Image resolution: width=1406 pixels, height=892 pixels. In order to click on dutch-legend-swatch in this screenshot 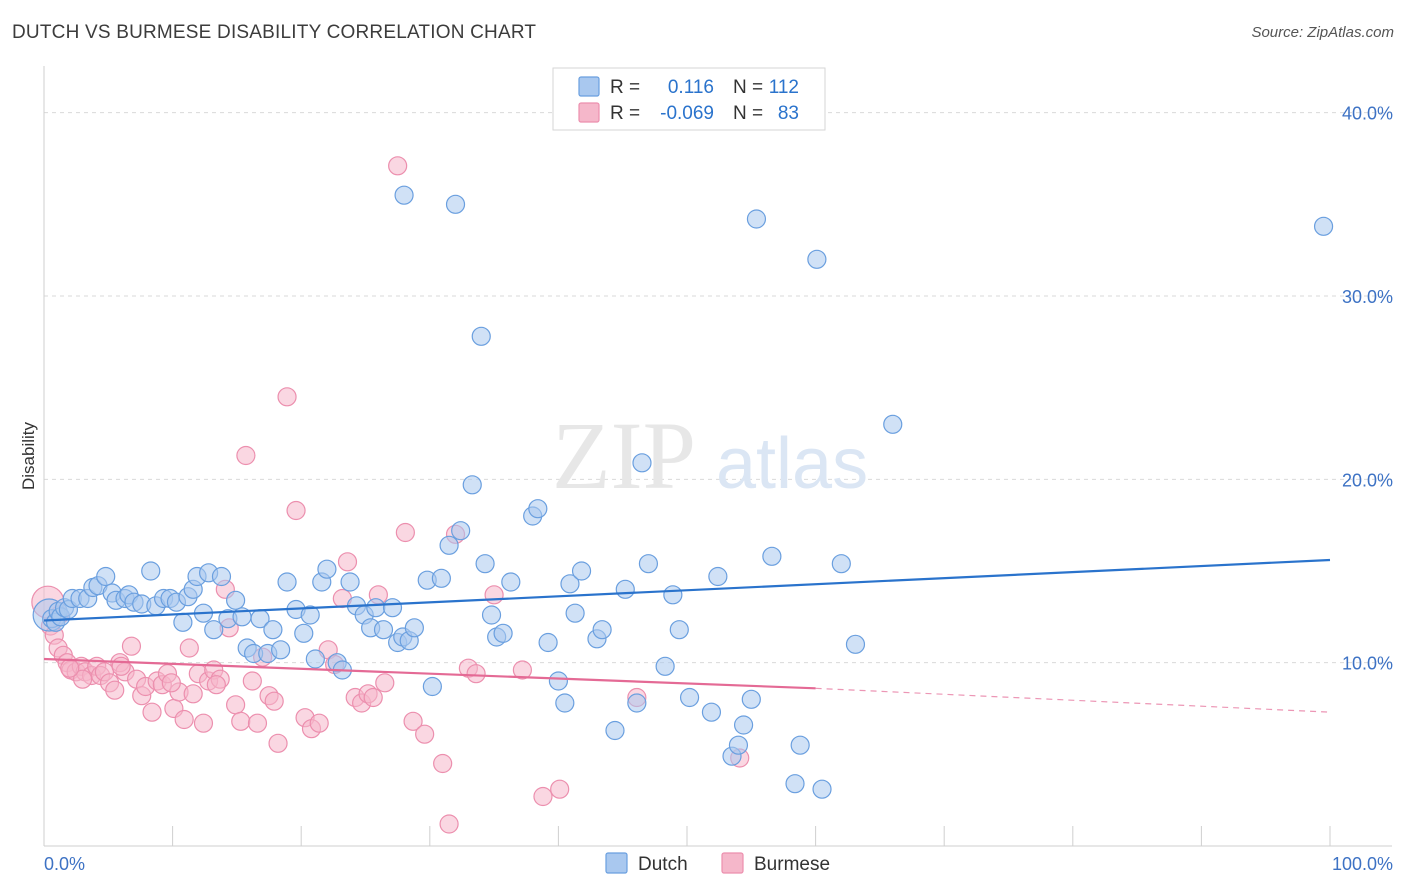, I will do `click(589, 86)`.